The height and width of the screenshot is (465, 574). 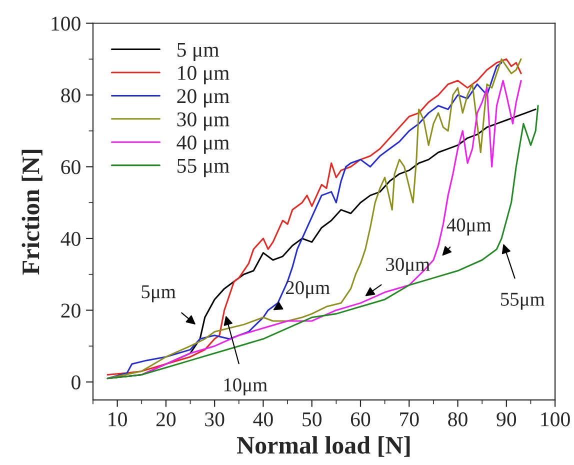 What do you see at coordinates (198, 52) in the screenshot?
I see `legend-label: 5 μm` at bounding box center [198, 52].